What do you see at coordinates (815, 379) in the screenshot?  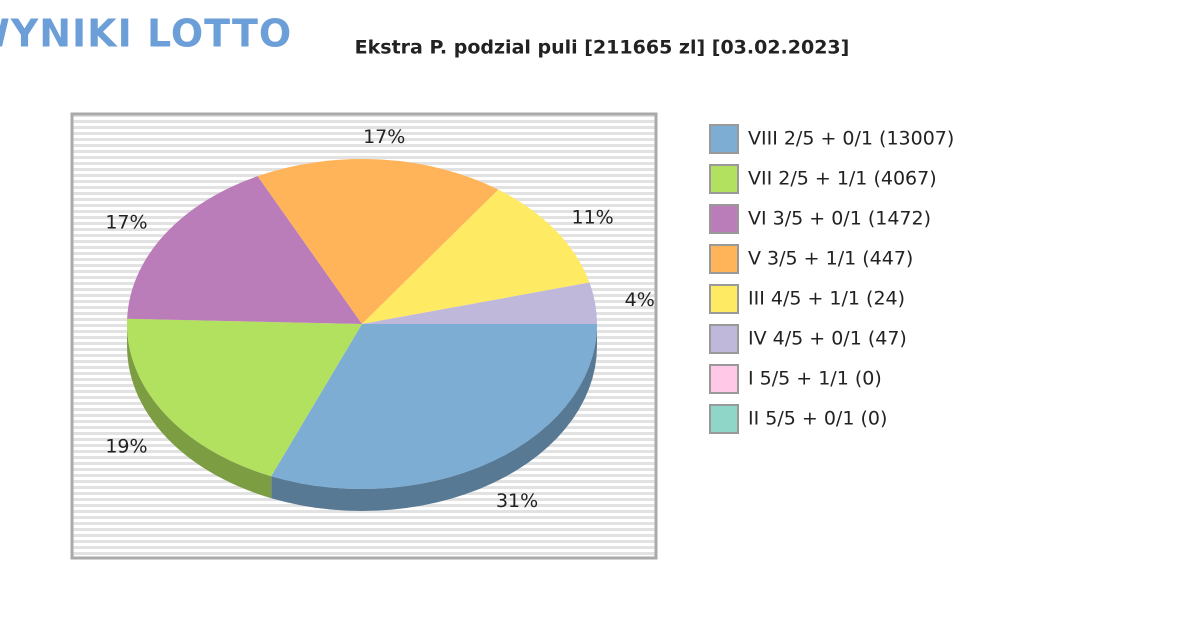 I see `legend-label: I 5/5 + 1/1 (0)` at bounding box center [815, 379].